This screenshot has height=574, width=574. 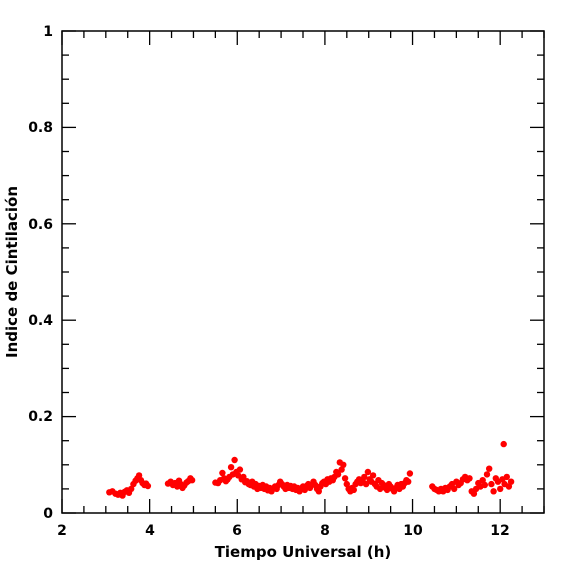 What do you see at coordinates (310, 469) in the screenshot?
I see `data-points` at bounding box center [310, 469].